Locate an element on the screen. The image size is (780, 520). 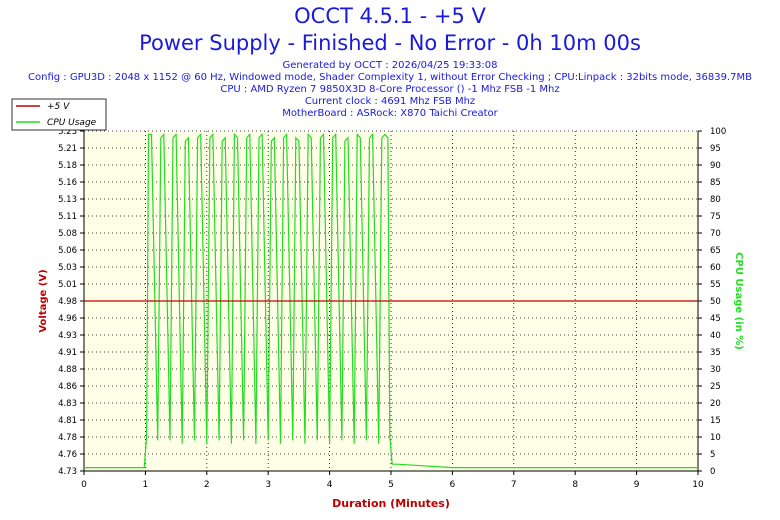
chart-title: OCCT 4.5.1 - +5 V is located at coordinates (390, 16).